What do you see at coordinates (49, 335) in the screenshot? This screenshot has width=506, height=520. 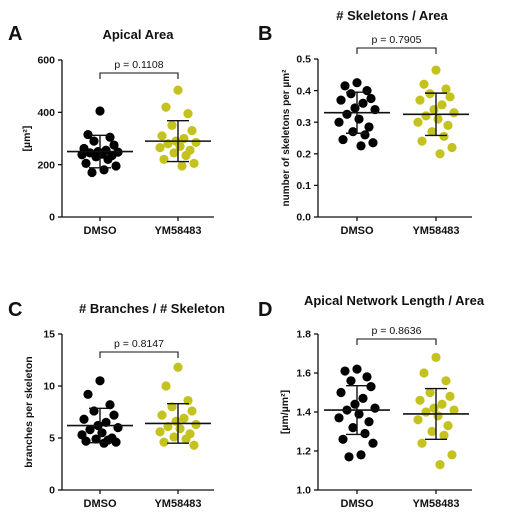 I see `y-tick-label: 15` at bounding box center [49, 335].